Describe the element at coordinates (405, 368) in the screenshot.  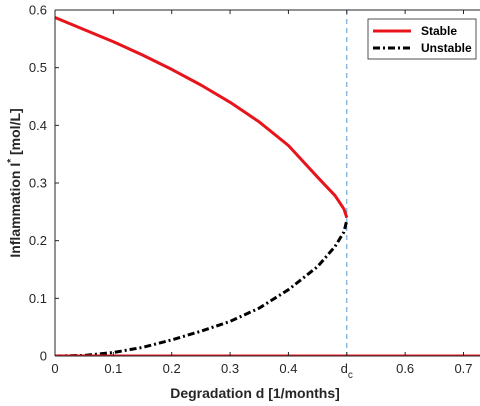
I see `x-tick-label: 0.6` at that location.